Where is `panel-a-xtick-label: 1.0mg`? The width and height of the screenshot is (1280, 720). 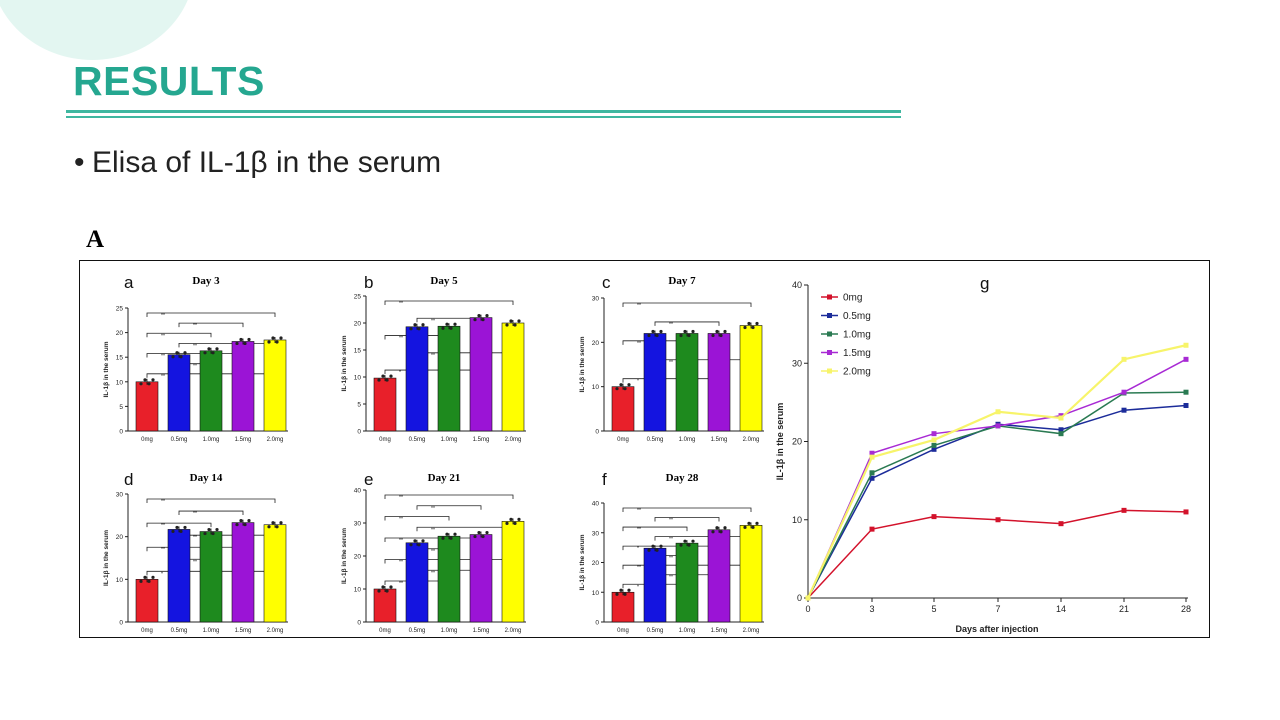
panel-a-xtick-label: 1.0mg is located at coordinates (211, 440).